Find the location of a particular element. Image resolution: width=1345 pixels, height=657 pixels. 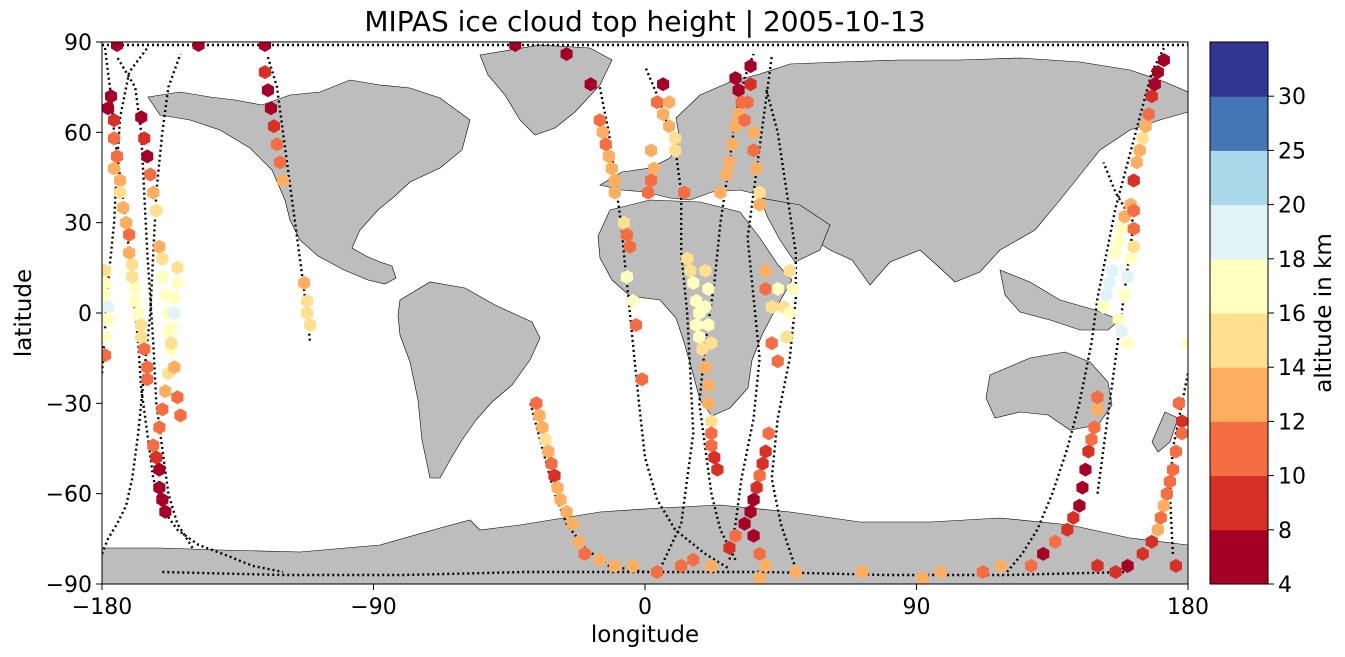

colorbar-tick-label: 12 is located at coordinates (1292, 422).